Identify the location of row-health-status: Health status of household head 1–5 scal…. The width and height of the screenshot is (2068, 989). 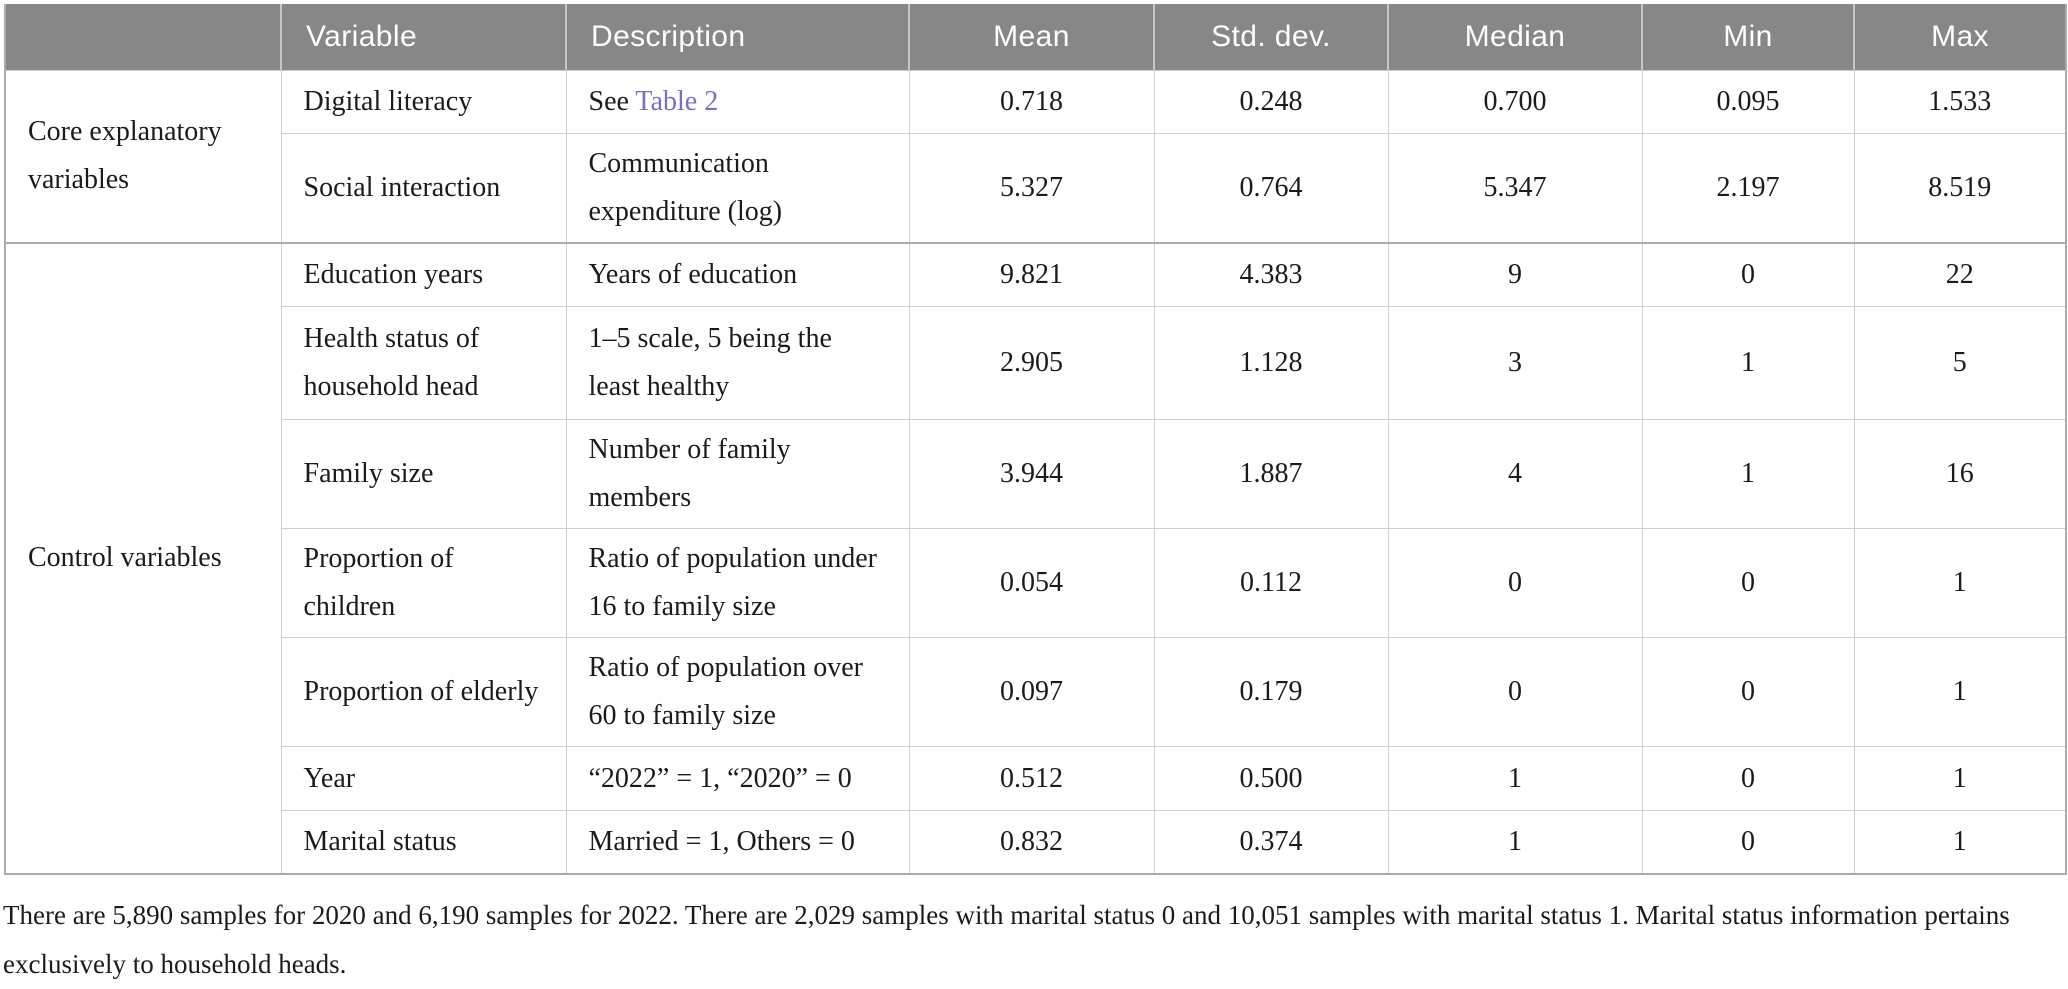
(1036, 363).